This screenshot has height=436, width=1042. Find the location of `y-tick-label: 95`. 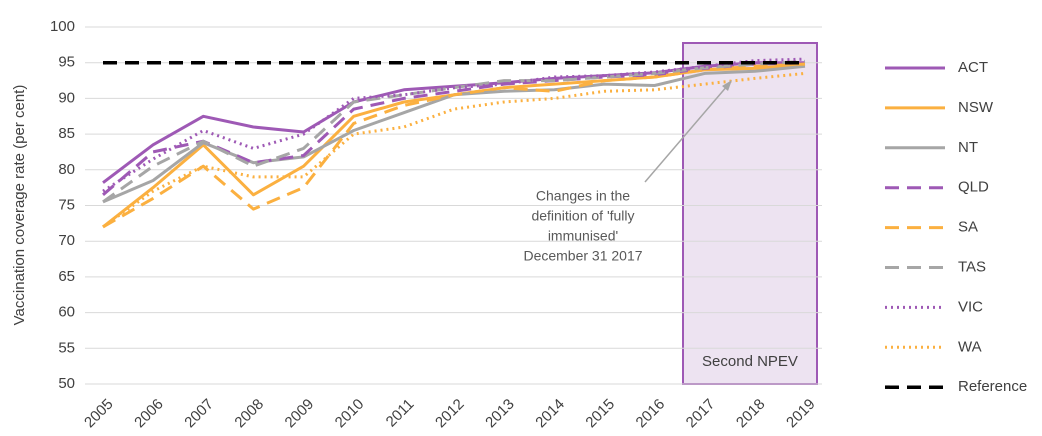

y-tick-label: 95 is located at coordinates (66, 62).